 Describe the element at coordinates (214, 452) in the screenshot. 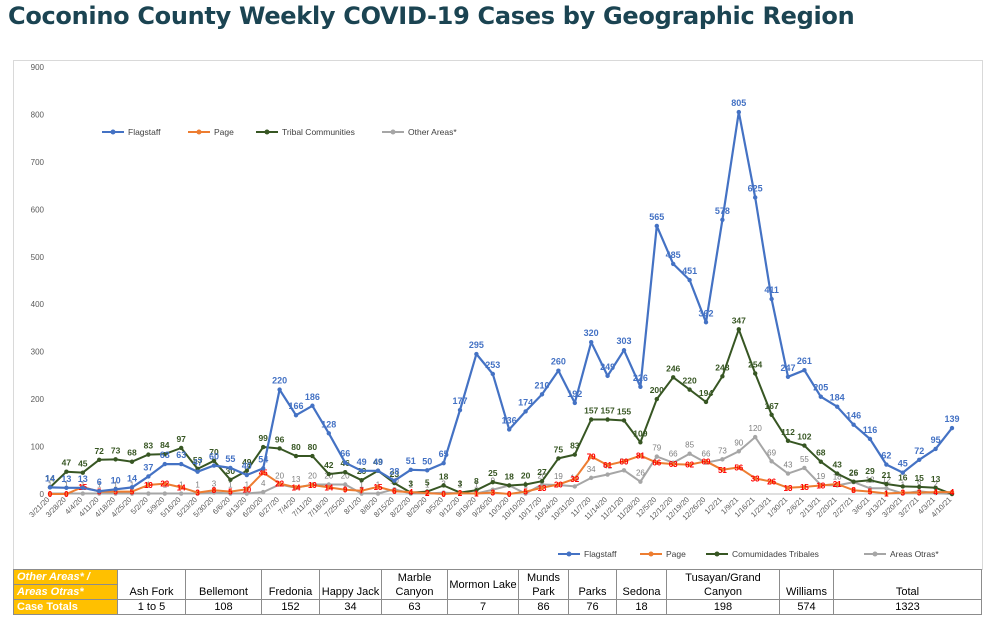

I see `data-label: 70` at that location.